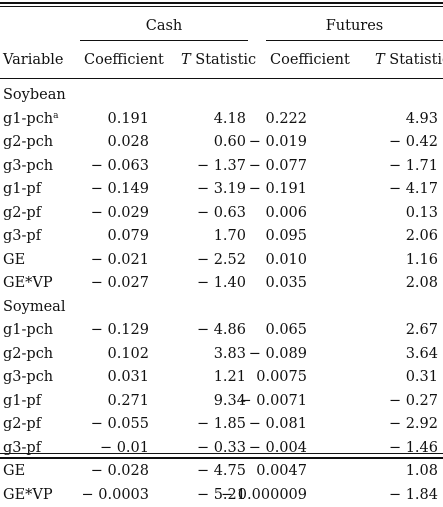  Describe the element at coordinates (230, 237) in the screenshot. I see `cash-t-statistic-cell: 1.70` at that location.